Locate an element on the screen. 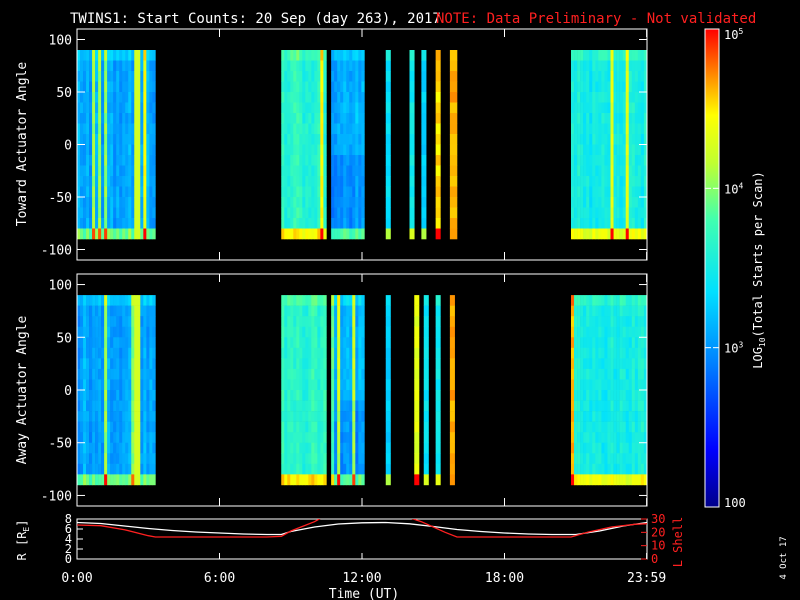 The height and width of the screenshot is (600, 800). ytick-label: -50 is located at coordinates (60, 198).